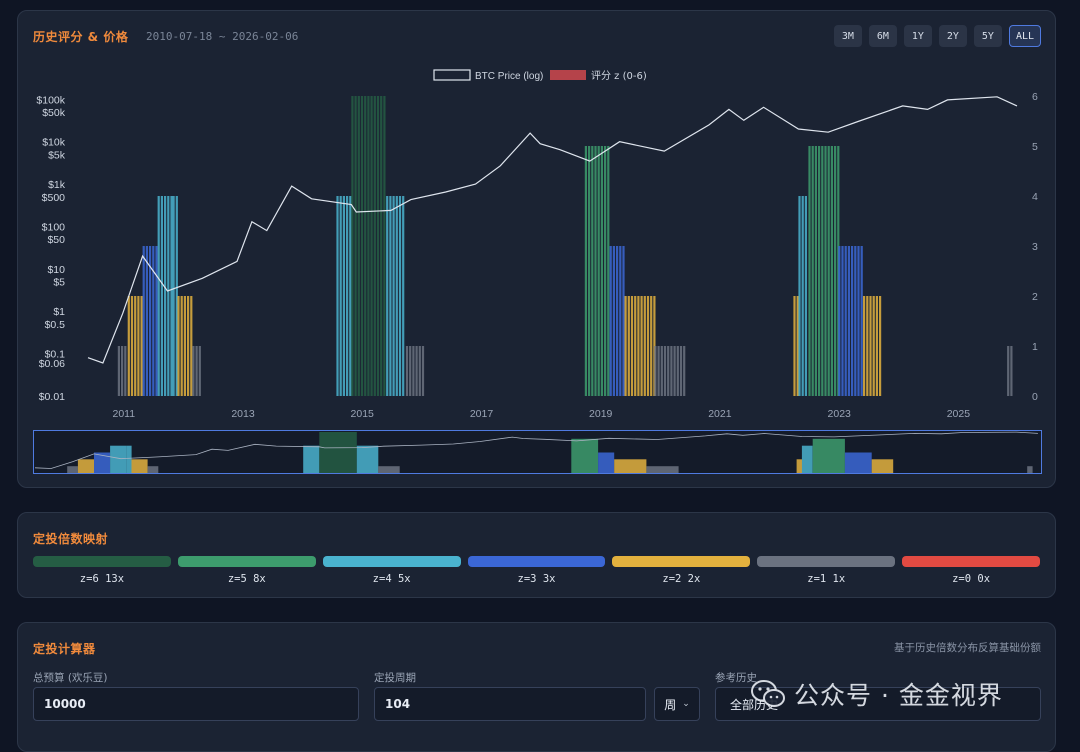  Describe the element at coordinates (510, 704) in the screenshot. I see `periods-input: 104` at that location.